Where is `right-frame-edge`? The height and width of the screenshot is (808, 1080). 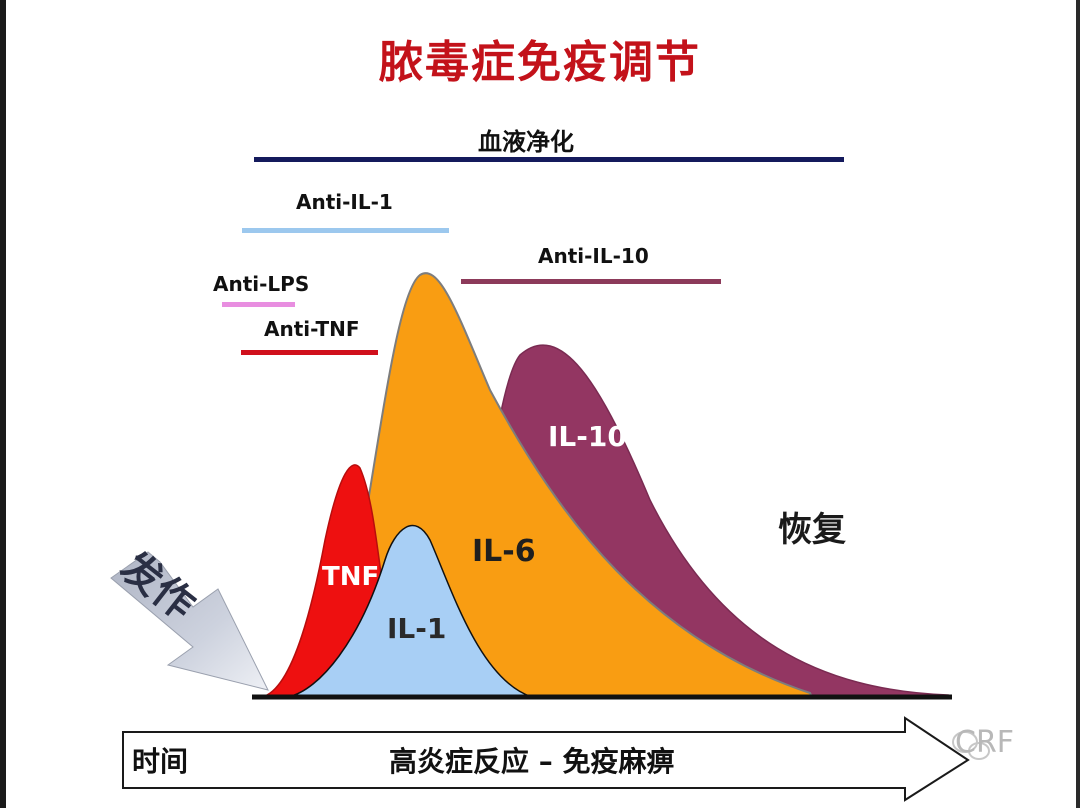 right-frame-edge is located at coordinates (1078, 404).